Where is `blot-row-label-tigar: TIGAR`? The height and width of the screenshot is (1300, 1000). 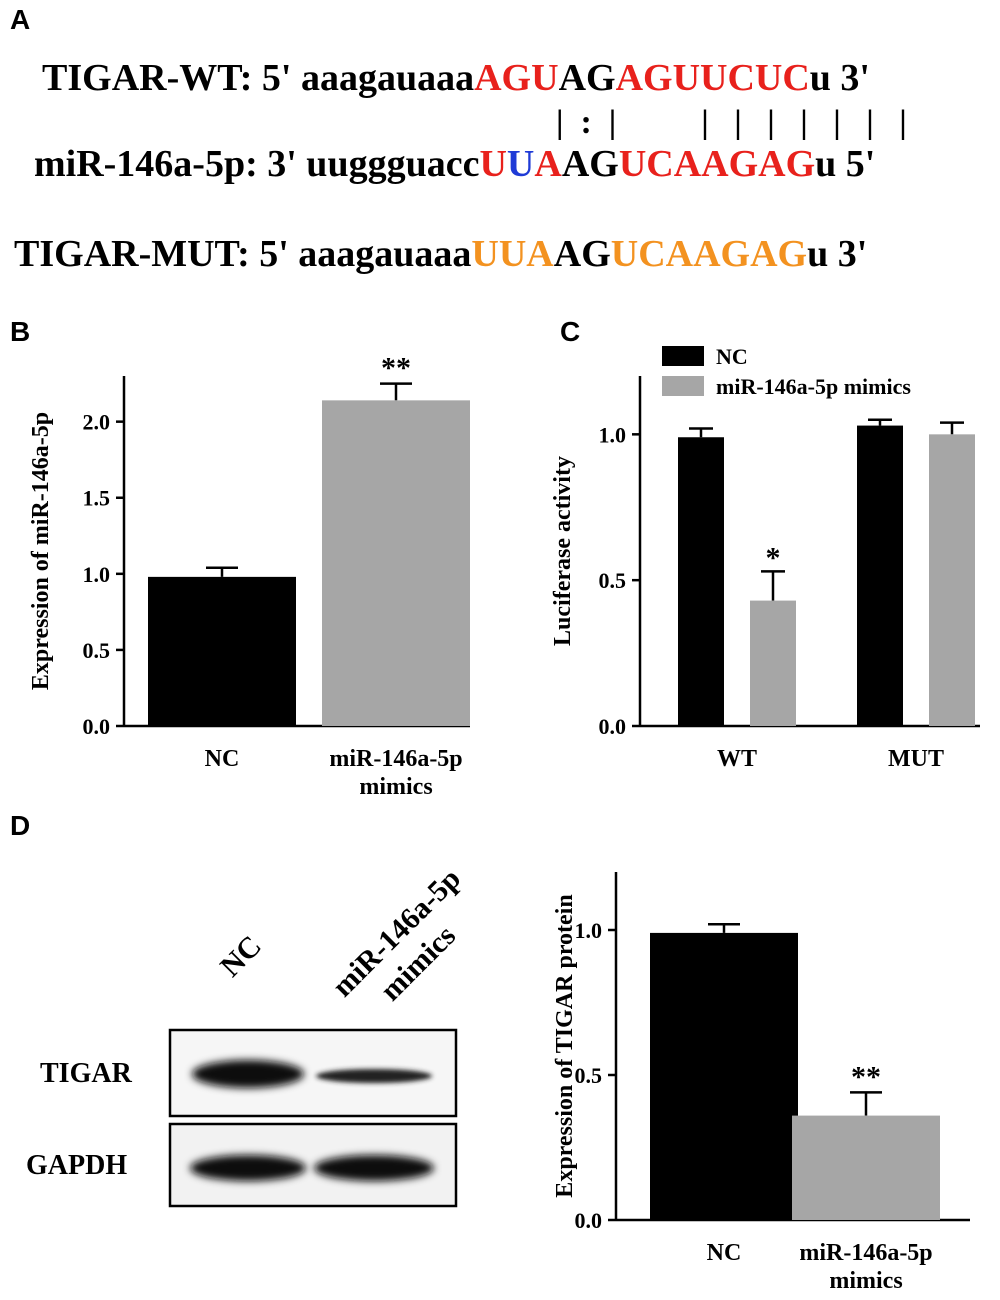 blot-row-label-tigar: TIGAR is located at coordinates (86, 1073).